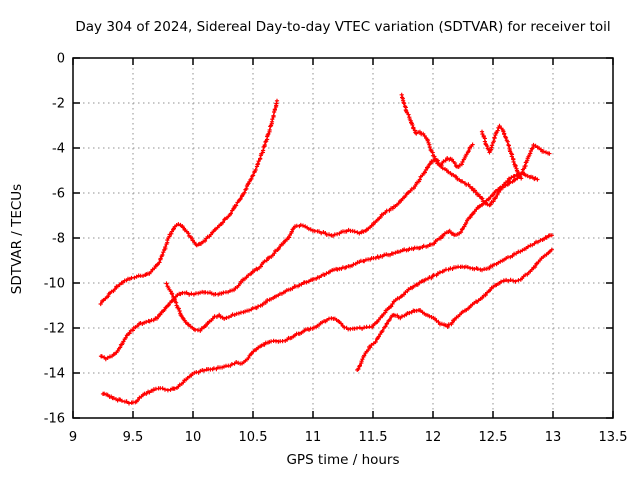  What do you see at coordinates (54, 419) in the screenshot?
I see `svg-text: -16` at bounding box center [54, 419].